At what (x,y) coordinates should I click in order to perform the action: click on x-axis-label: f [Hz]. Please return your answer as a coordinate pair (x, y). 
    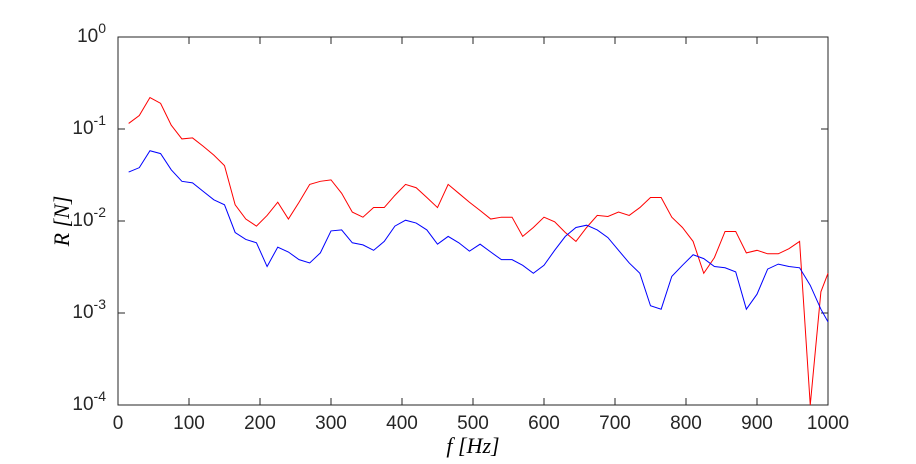
    Looking at the image, I should click on (472, 445).